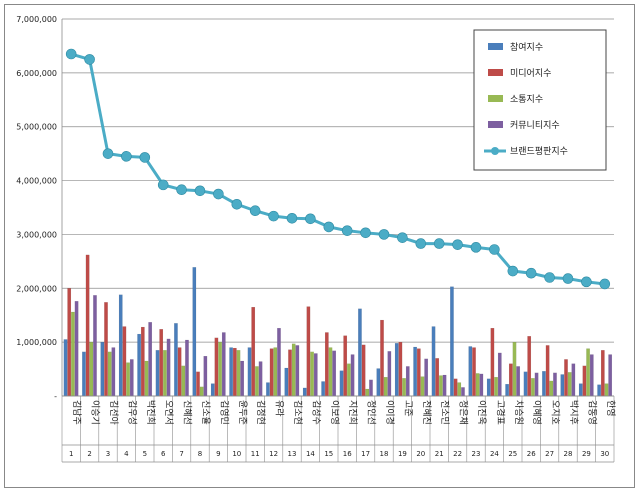 The image size is (640, 493). I want to click on y-tick-label: 5,000,000, so click(36, 127).